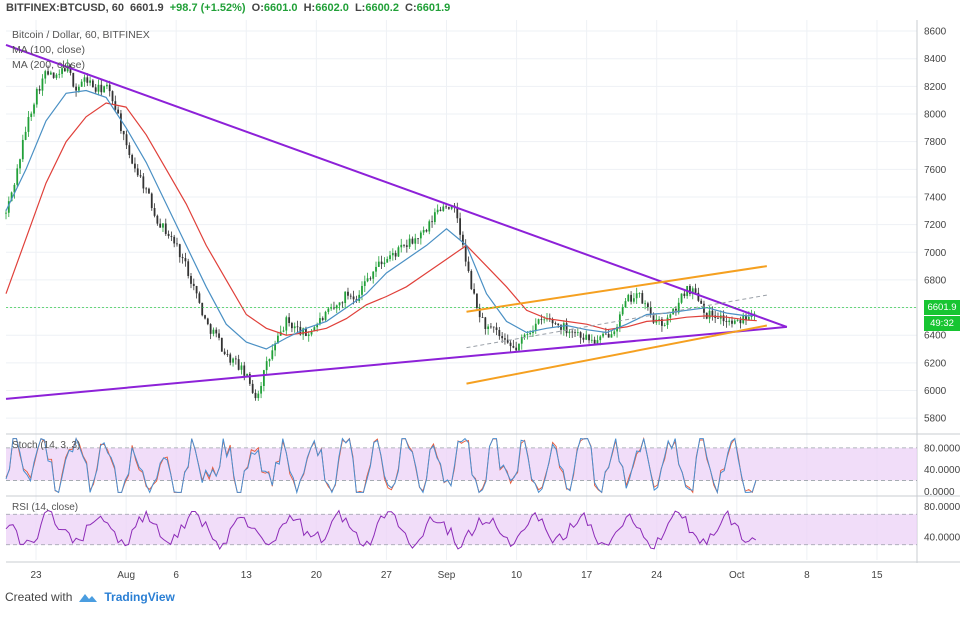 The width and height of the screenshot is (968, 621). Describe the element at coordinates (935, 115) in the screenshot. I see `price-tick-8000: 8000` at that location.